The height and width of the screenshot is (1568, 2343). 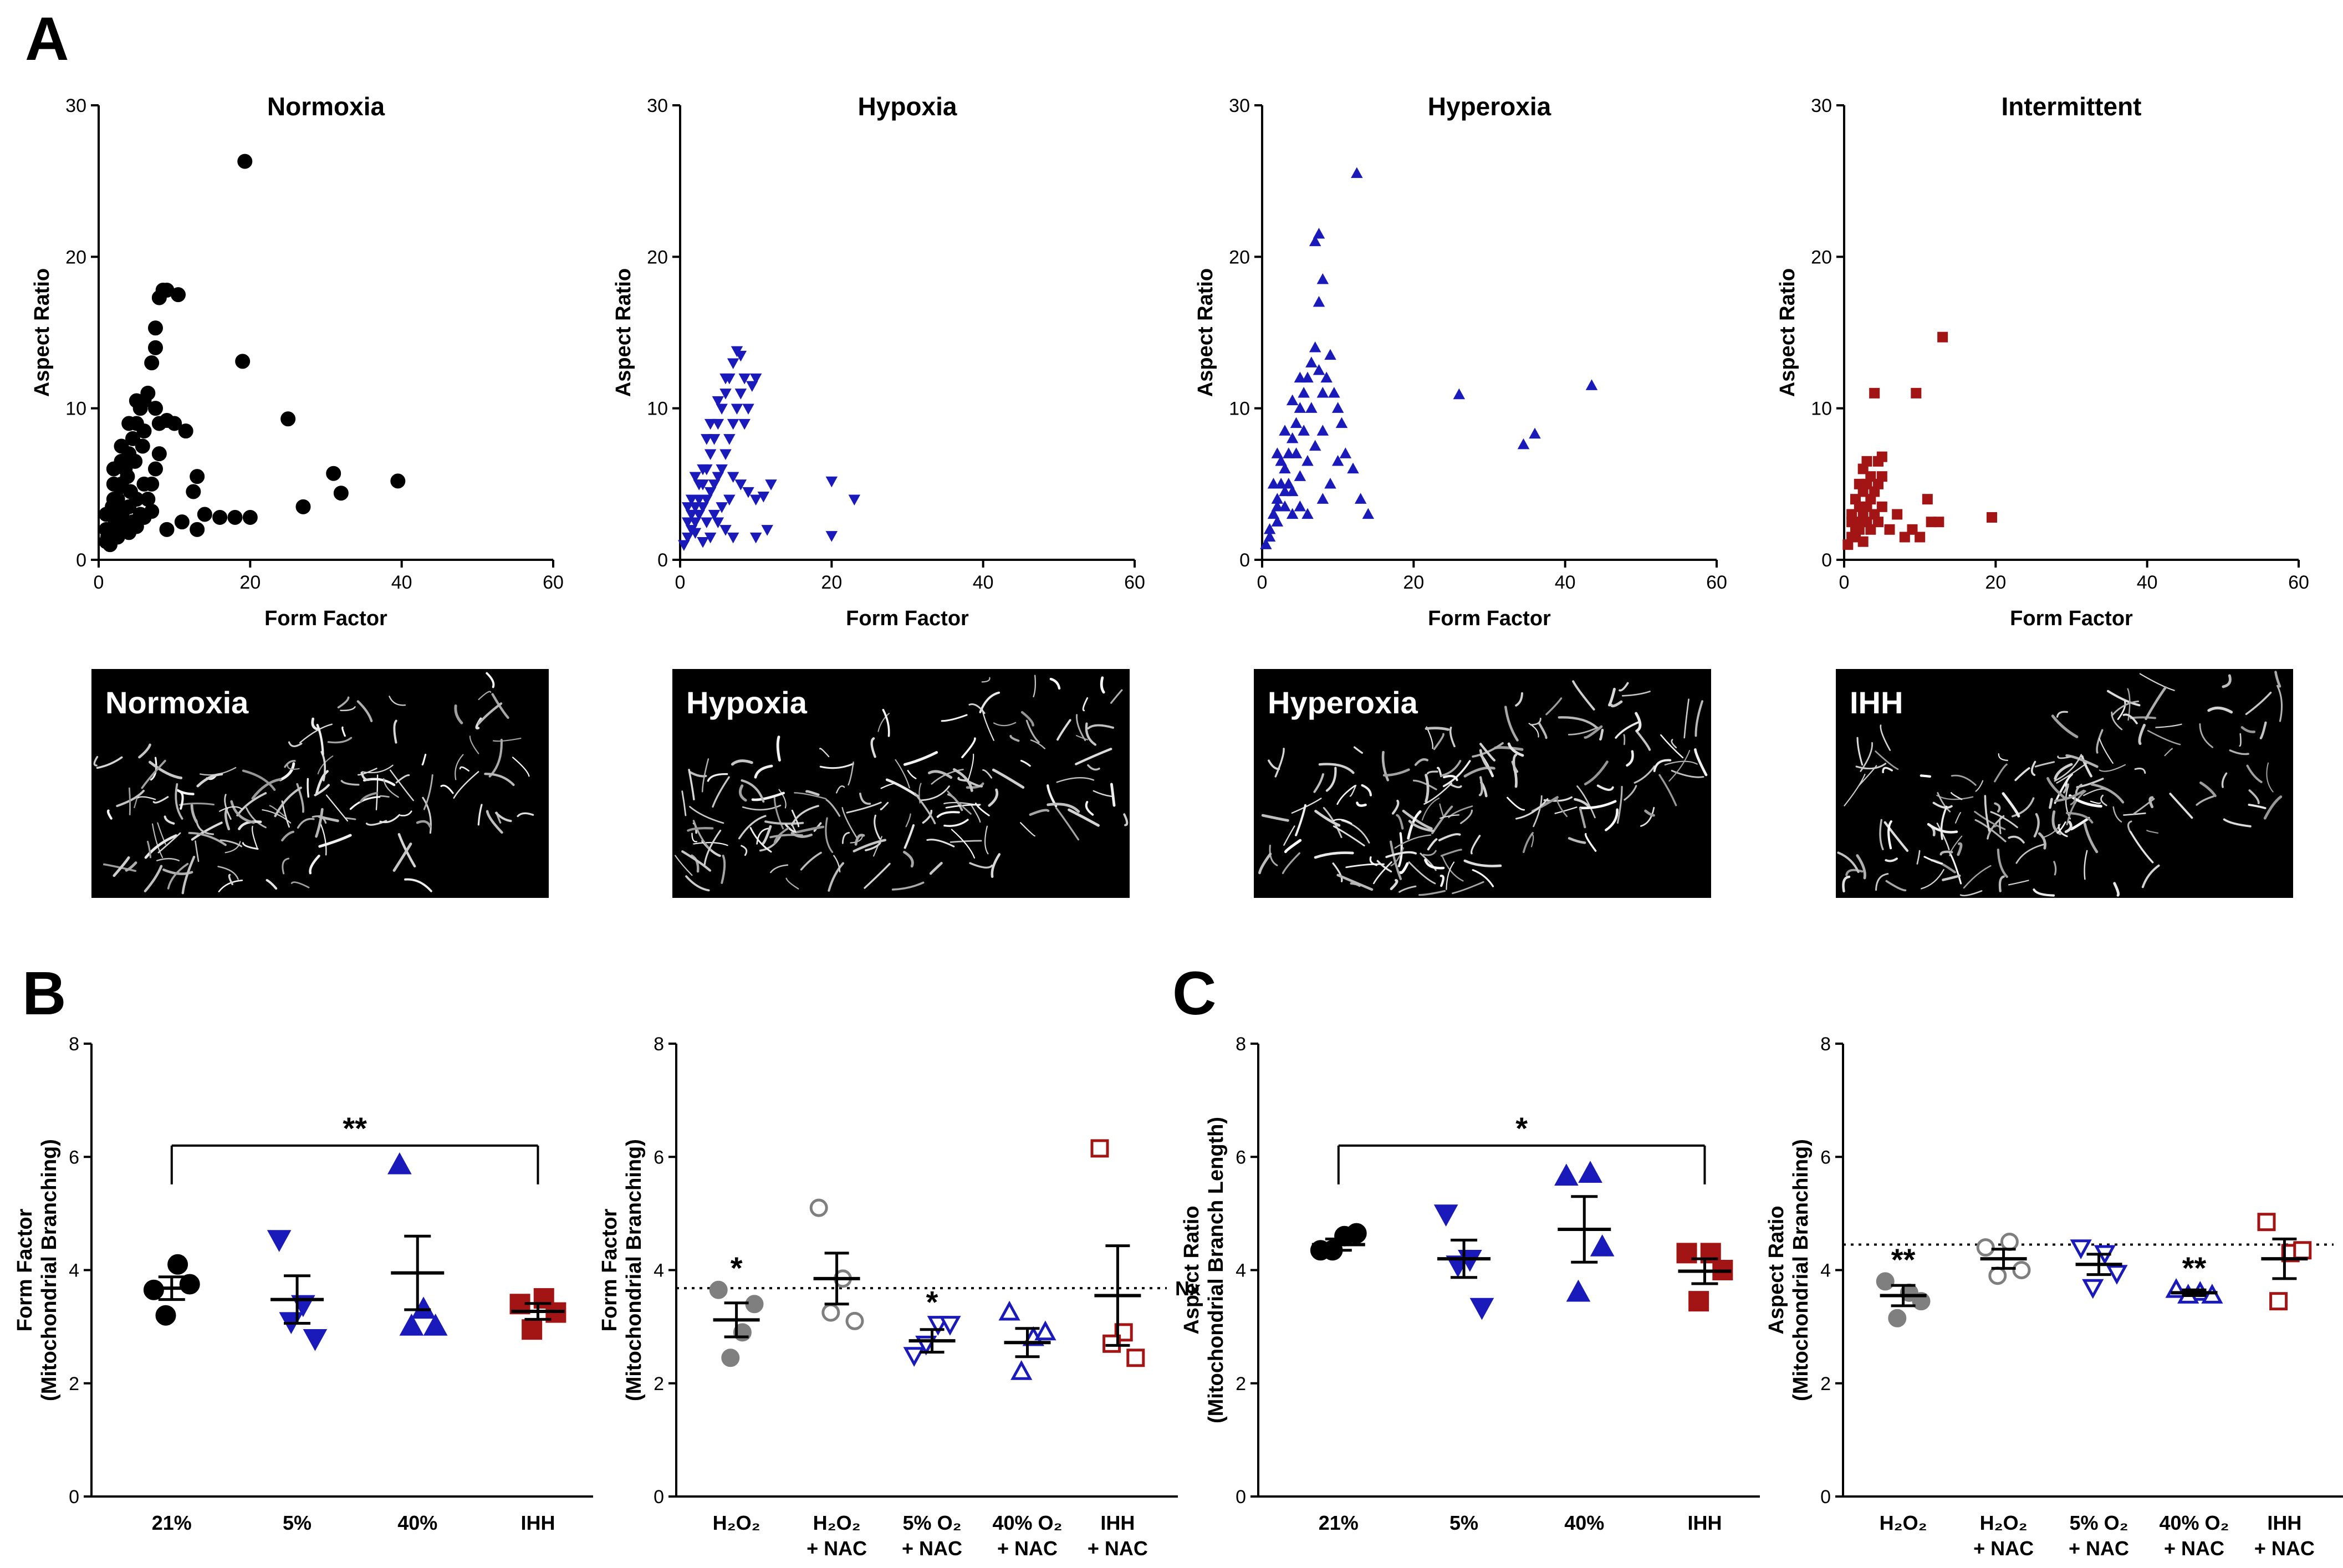 I want to click on x-category-label: IHH, so click(x=2284, y=1523).